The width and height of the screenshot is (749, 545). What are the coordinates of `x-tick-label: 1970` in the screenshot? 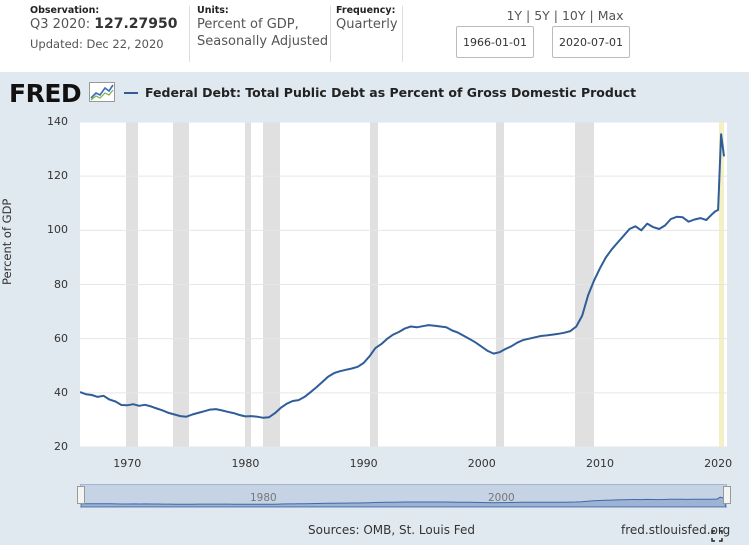 It's located at (127, 463).